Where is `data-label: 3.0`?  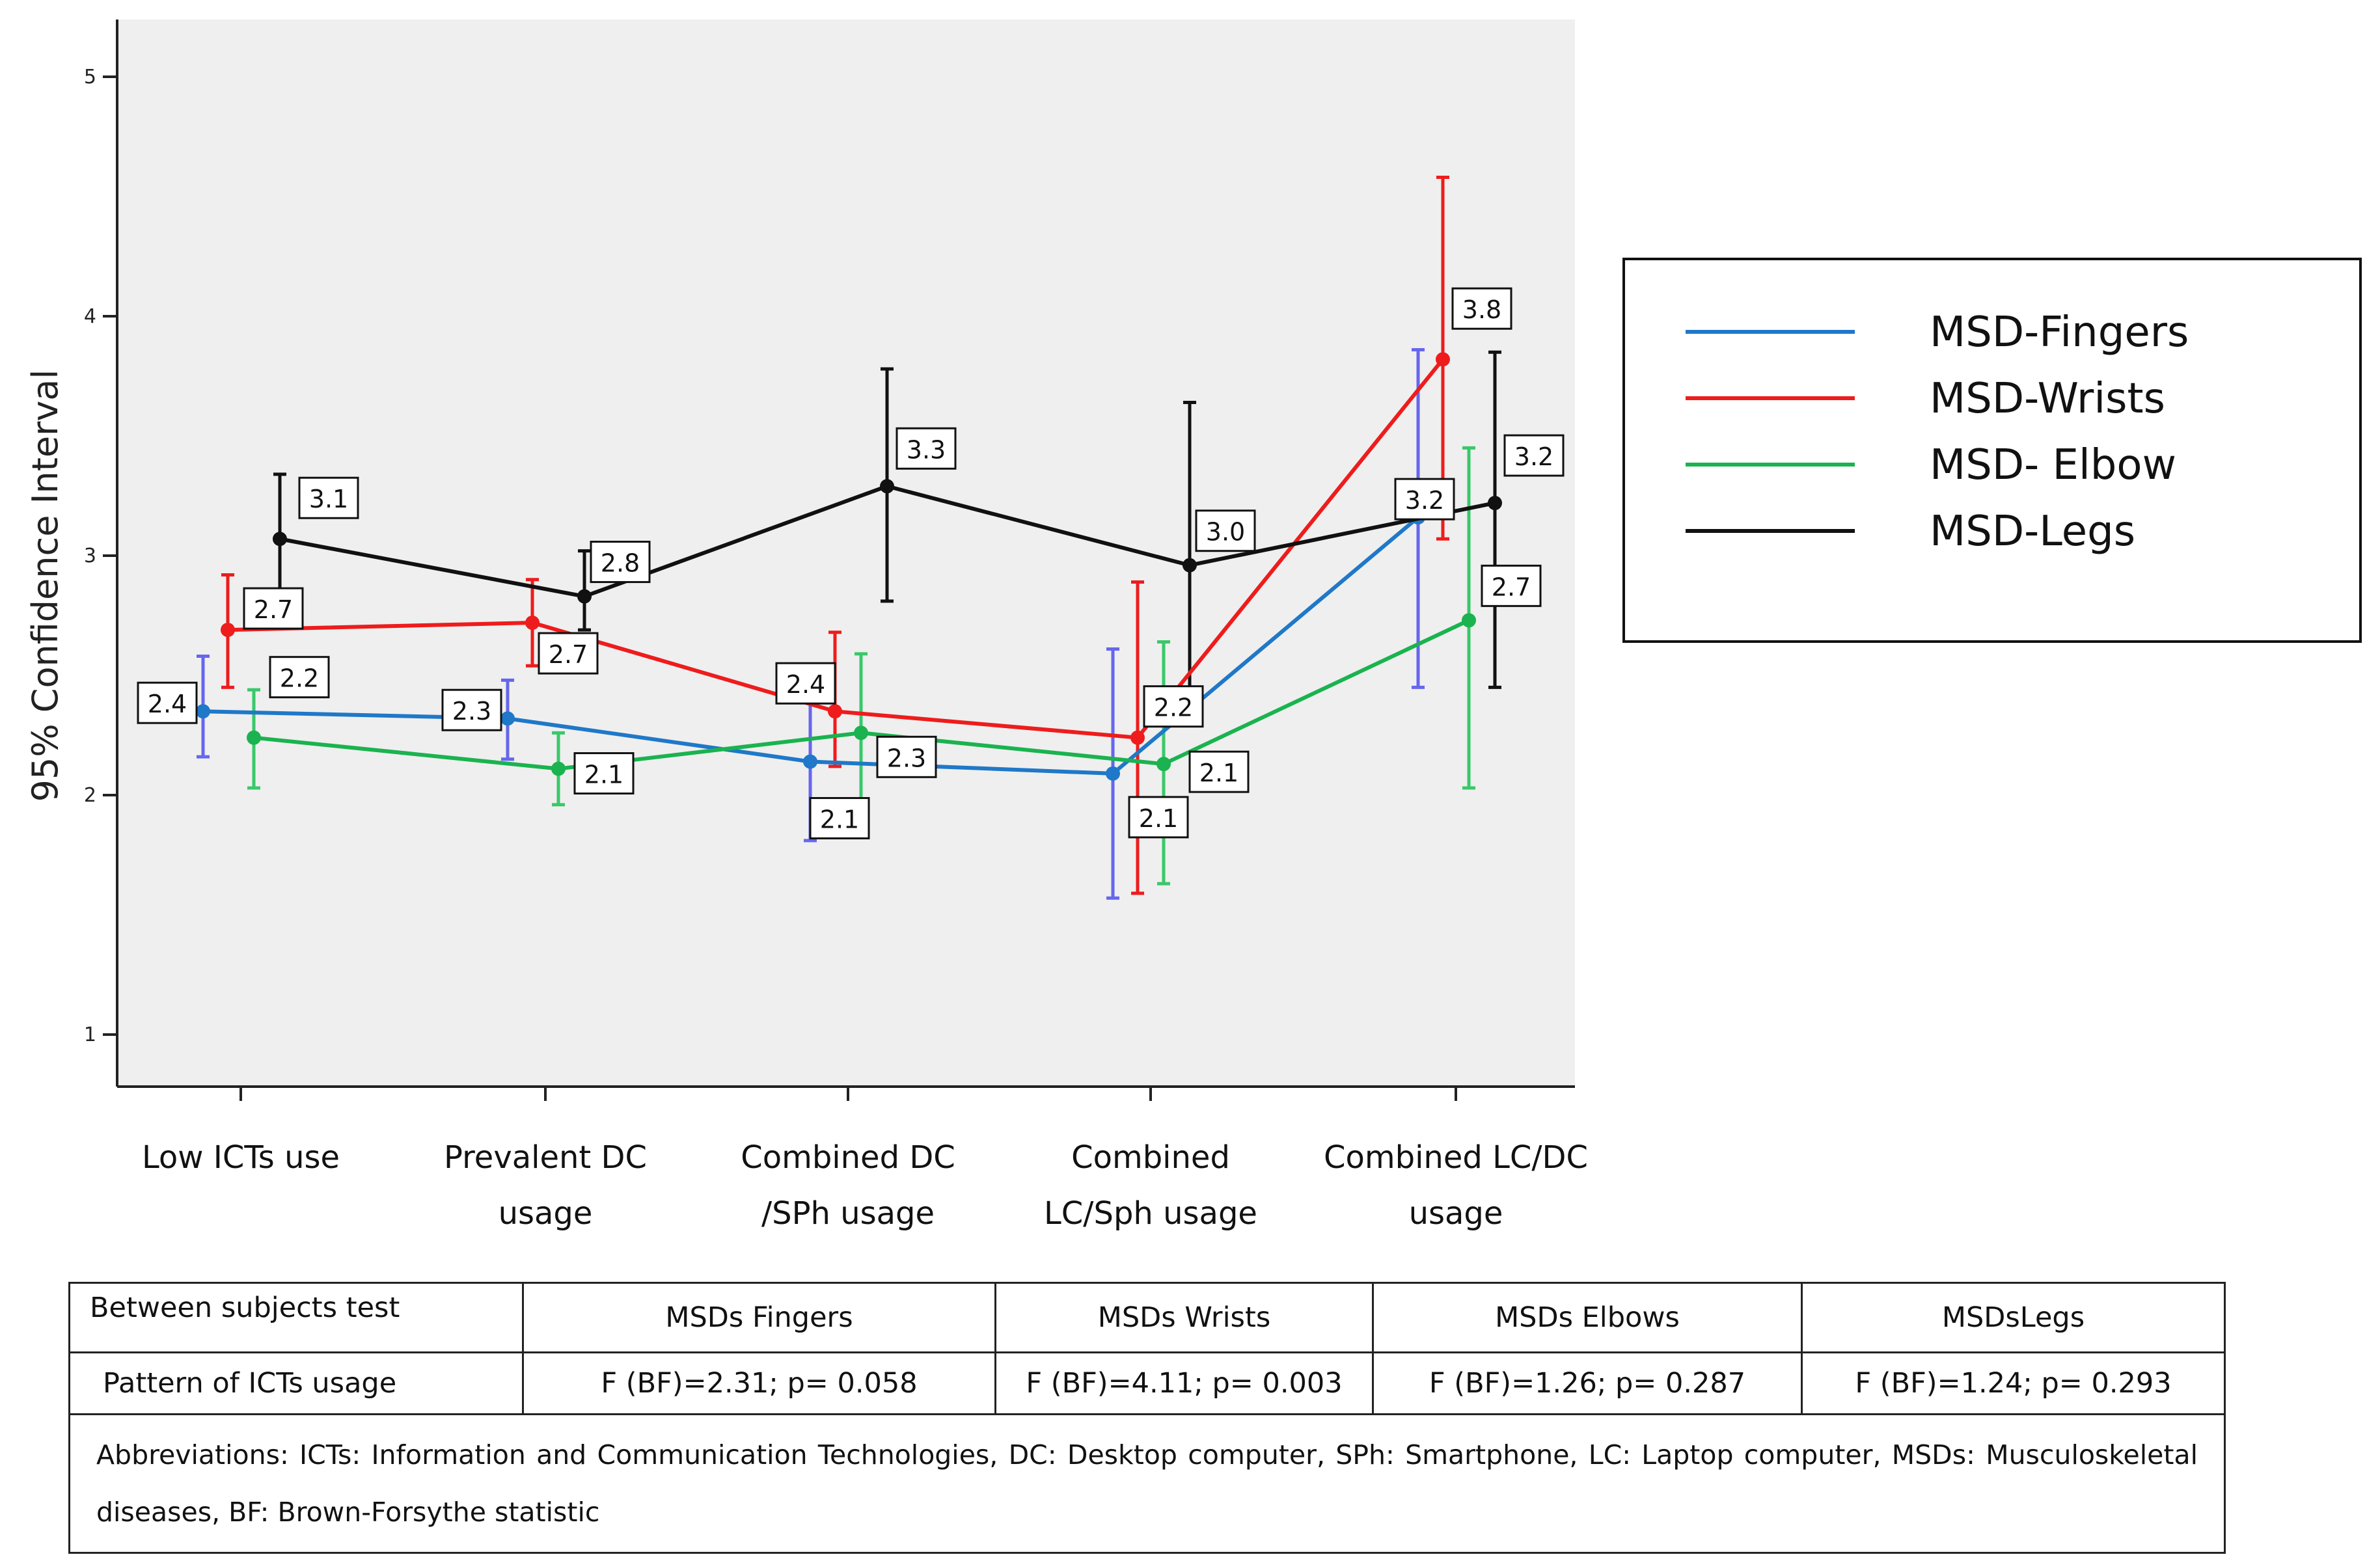 data-label: 3.0 is located at coordinates (1225, 532).